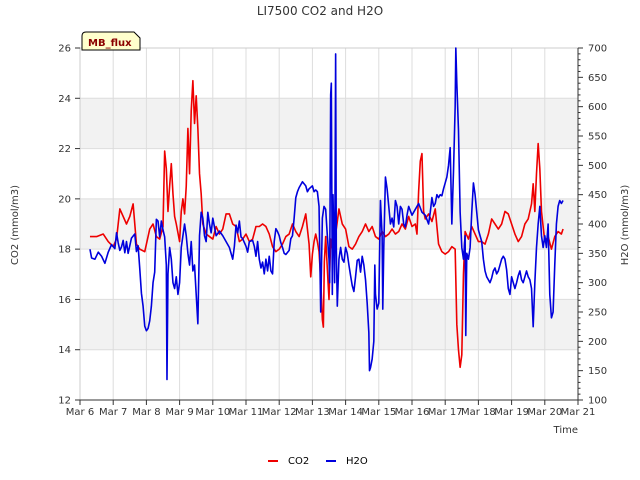  What do you see at coordinates (69, 225) in the screenshot?
I see `left-axis: 12 14 16 18 20 22 24 26` at bounding box center [69, 225].